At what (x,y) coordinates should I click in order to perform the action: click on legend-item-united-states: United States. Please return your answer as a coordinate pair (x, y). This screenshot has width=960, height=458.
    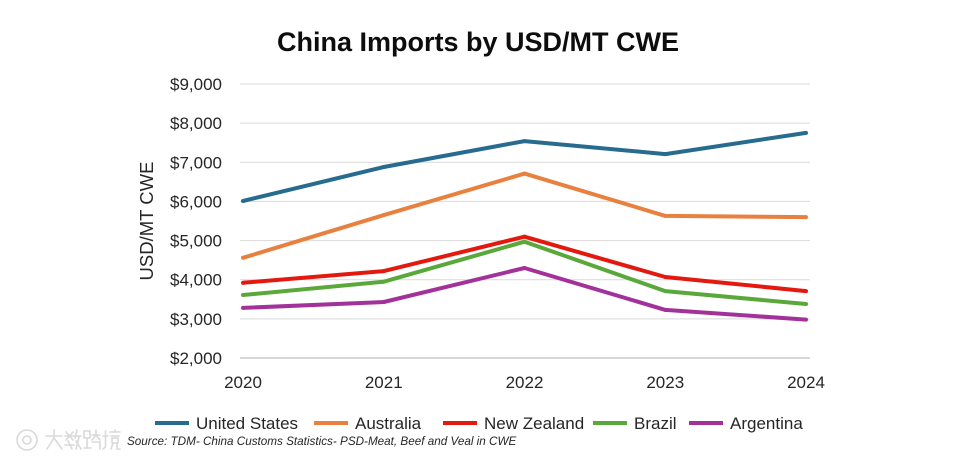
    Looking at the image, I should click on (226, 423).